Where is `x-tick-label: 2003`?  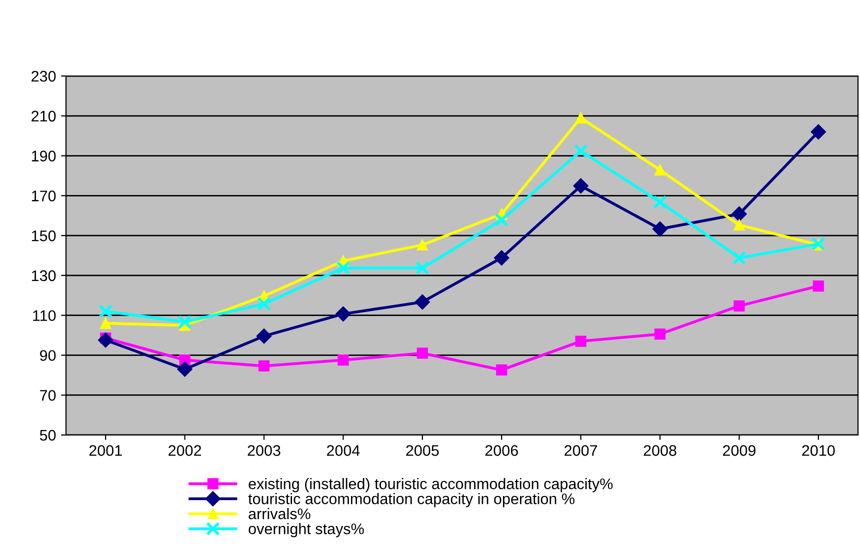 x-tick-label: 2003 is located at coordinates (264, 450).